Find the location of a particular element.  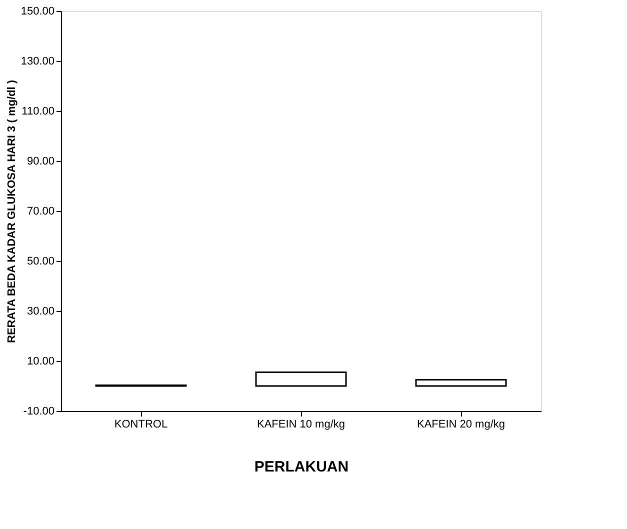

y-tick-label: 90.00 is located at coordinates (40, 162).